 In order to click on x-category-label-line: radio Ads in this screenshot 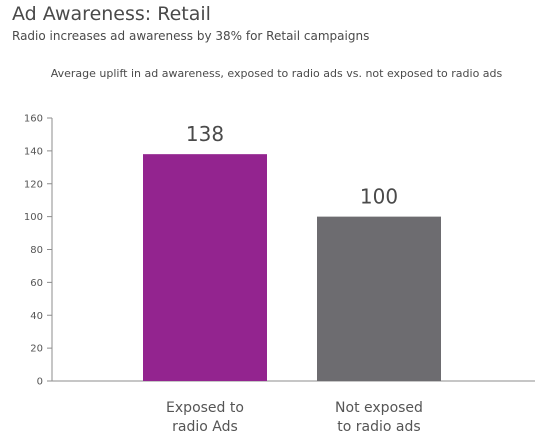, I will do `click(205, 427)`.